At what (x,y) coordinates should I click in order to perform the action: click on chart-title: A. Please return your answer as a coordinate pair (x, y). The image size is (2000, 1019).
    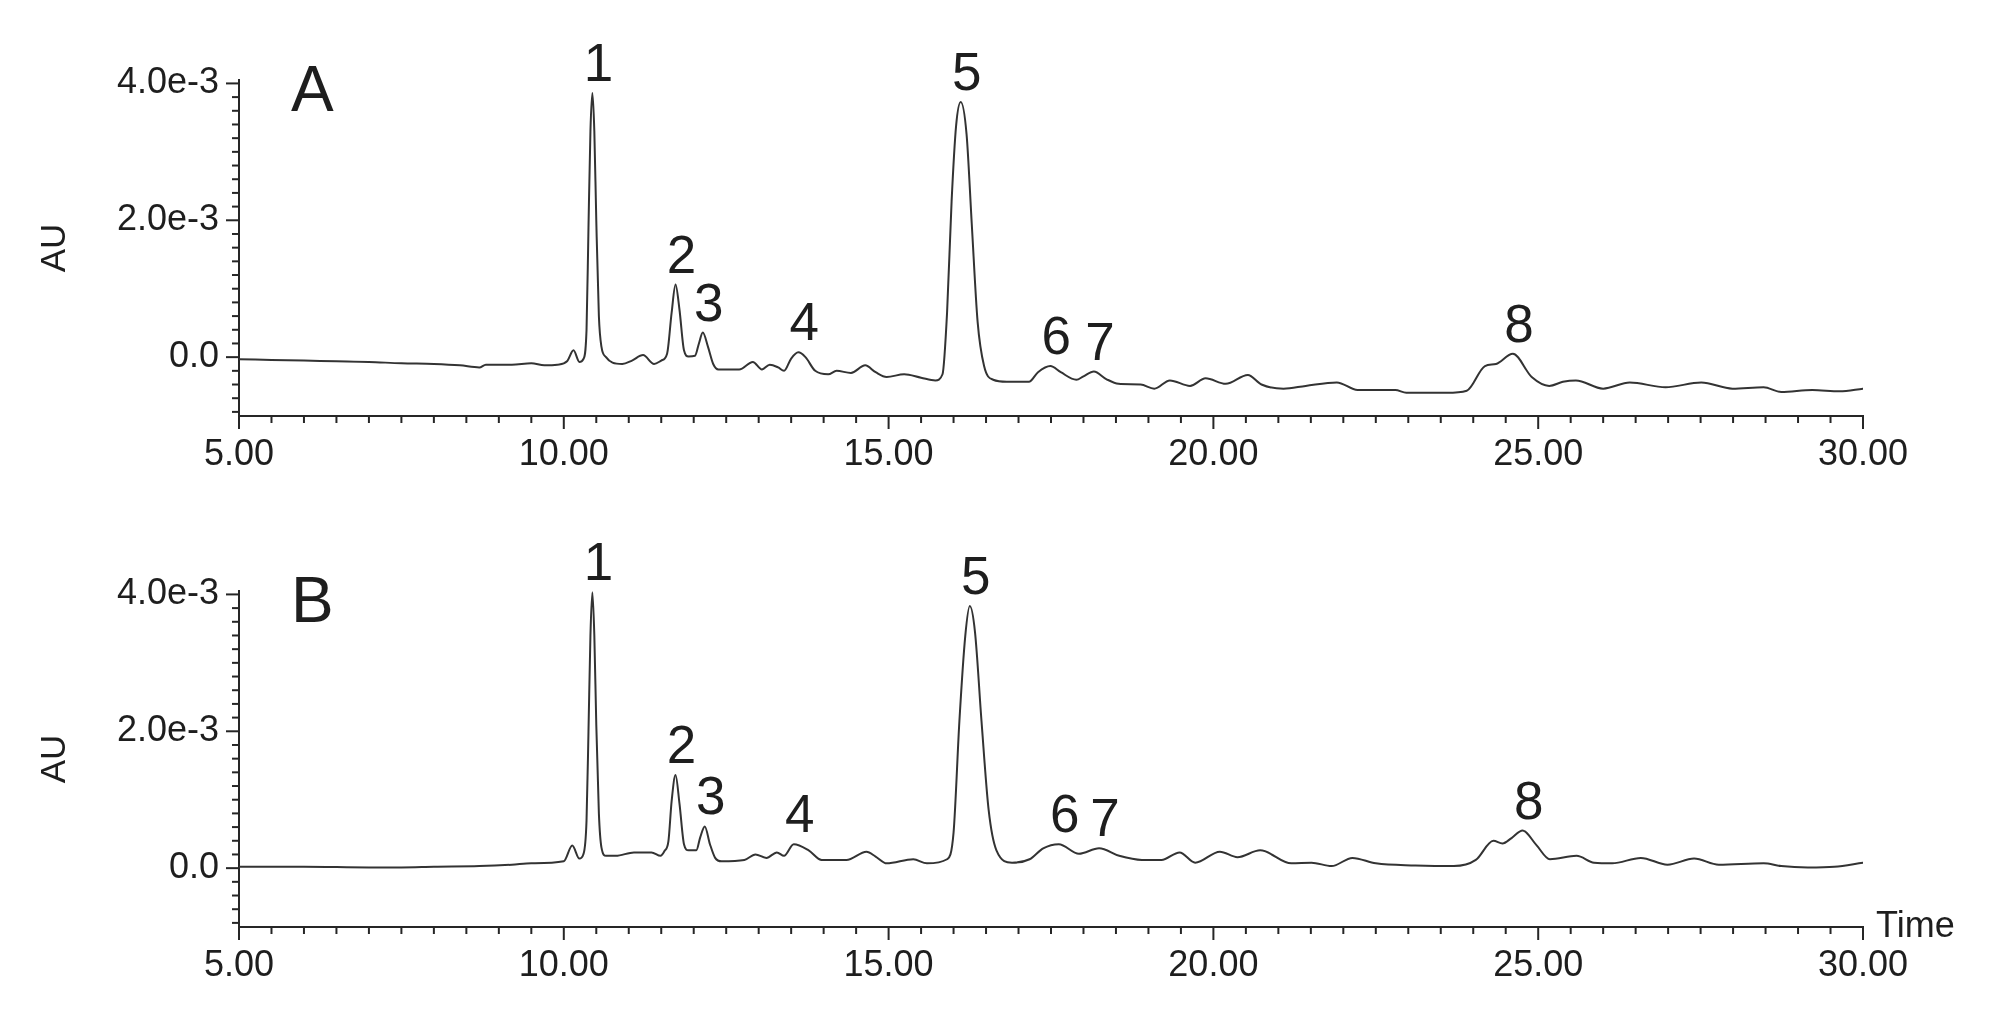
    Looking at the image, I should click on (312, 89).